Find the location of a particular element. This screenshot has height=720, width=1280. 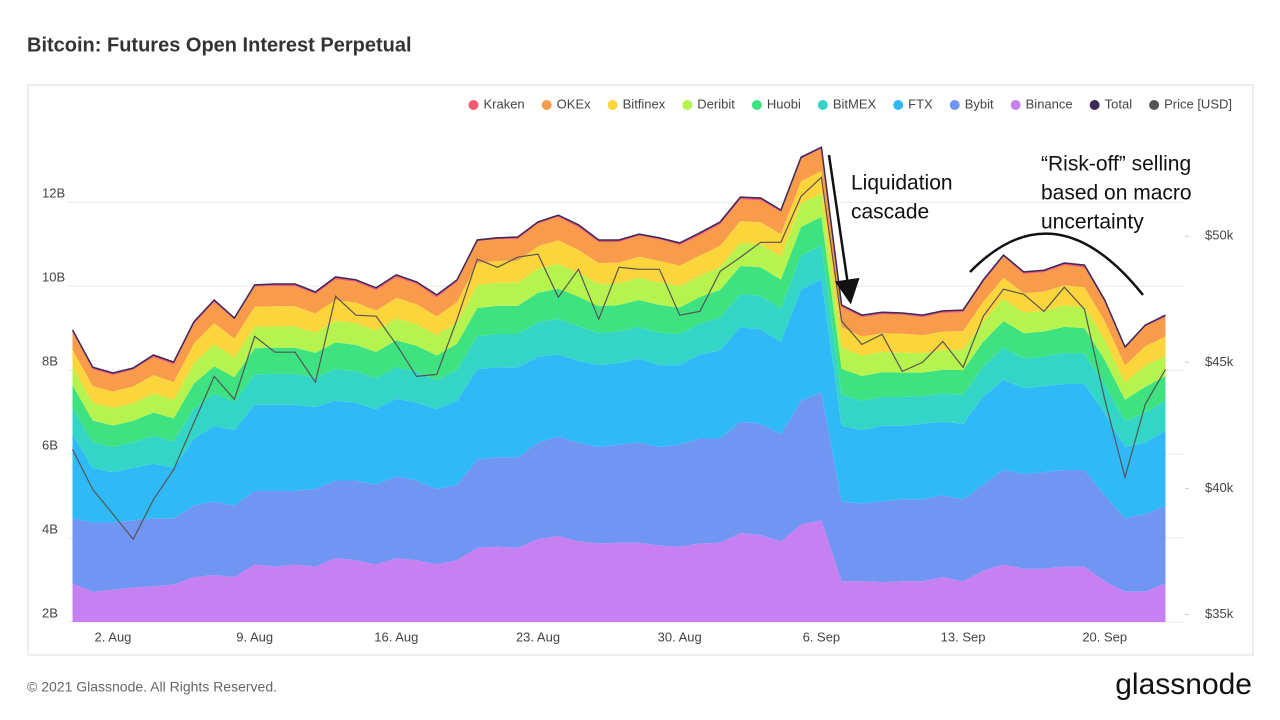

legend-label: Kraken is located at coordinates (503, 103).